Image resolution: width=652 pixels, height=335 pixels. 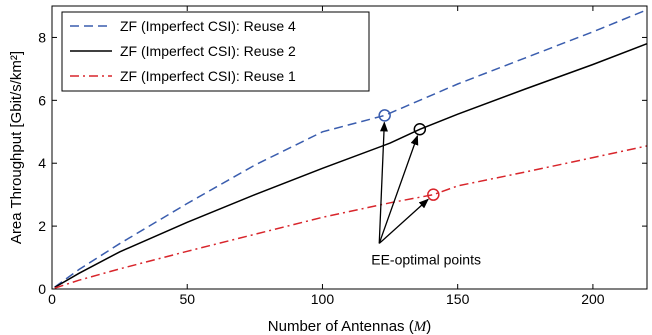 I want to click on annotation-arrows, so click(x=403, y=182).